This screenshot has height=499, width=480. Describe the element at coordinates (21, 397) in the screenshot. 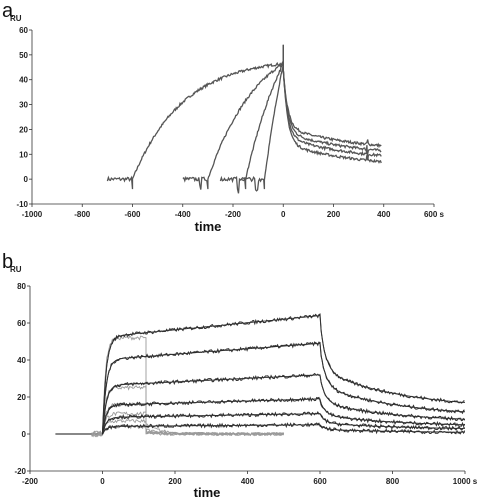

I see `panel-b-y-tick-label: 20` at that location.